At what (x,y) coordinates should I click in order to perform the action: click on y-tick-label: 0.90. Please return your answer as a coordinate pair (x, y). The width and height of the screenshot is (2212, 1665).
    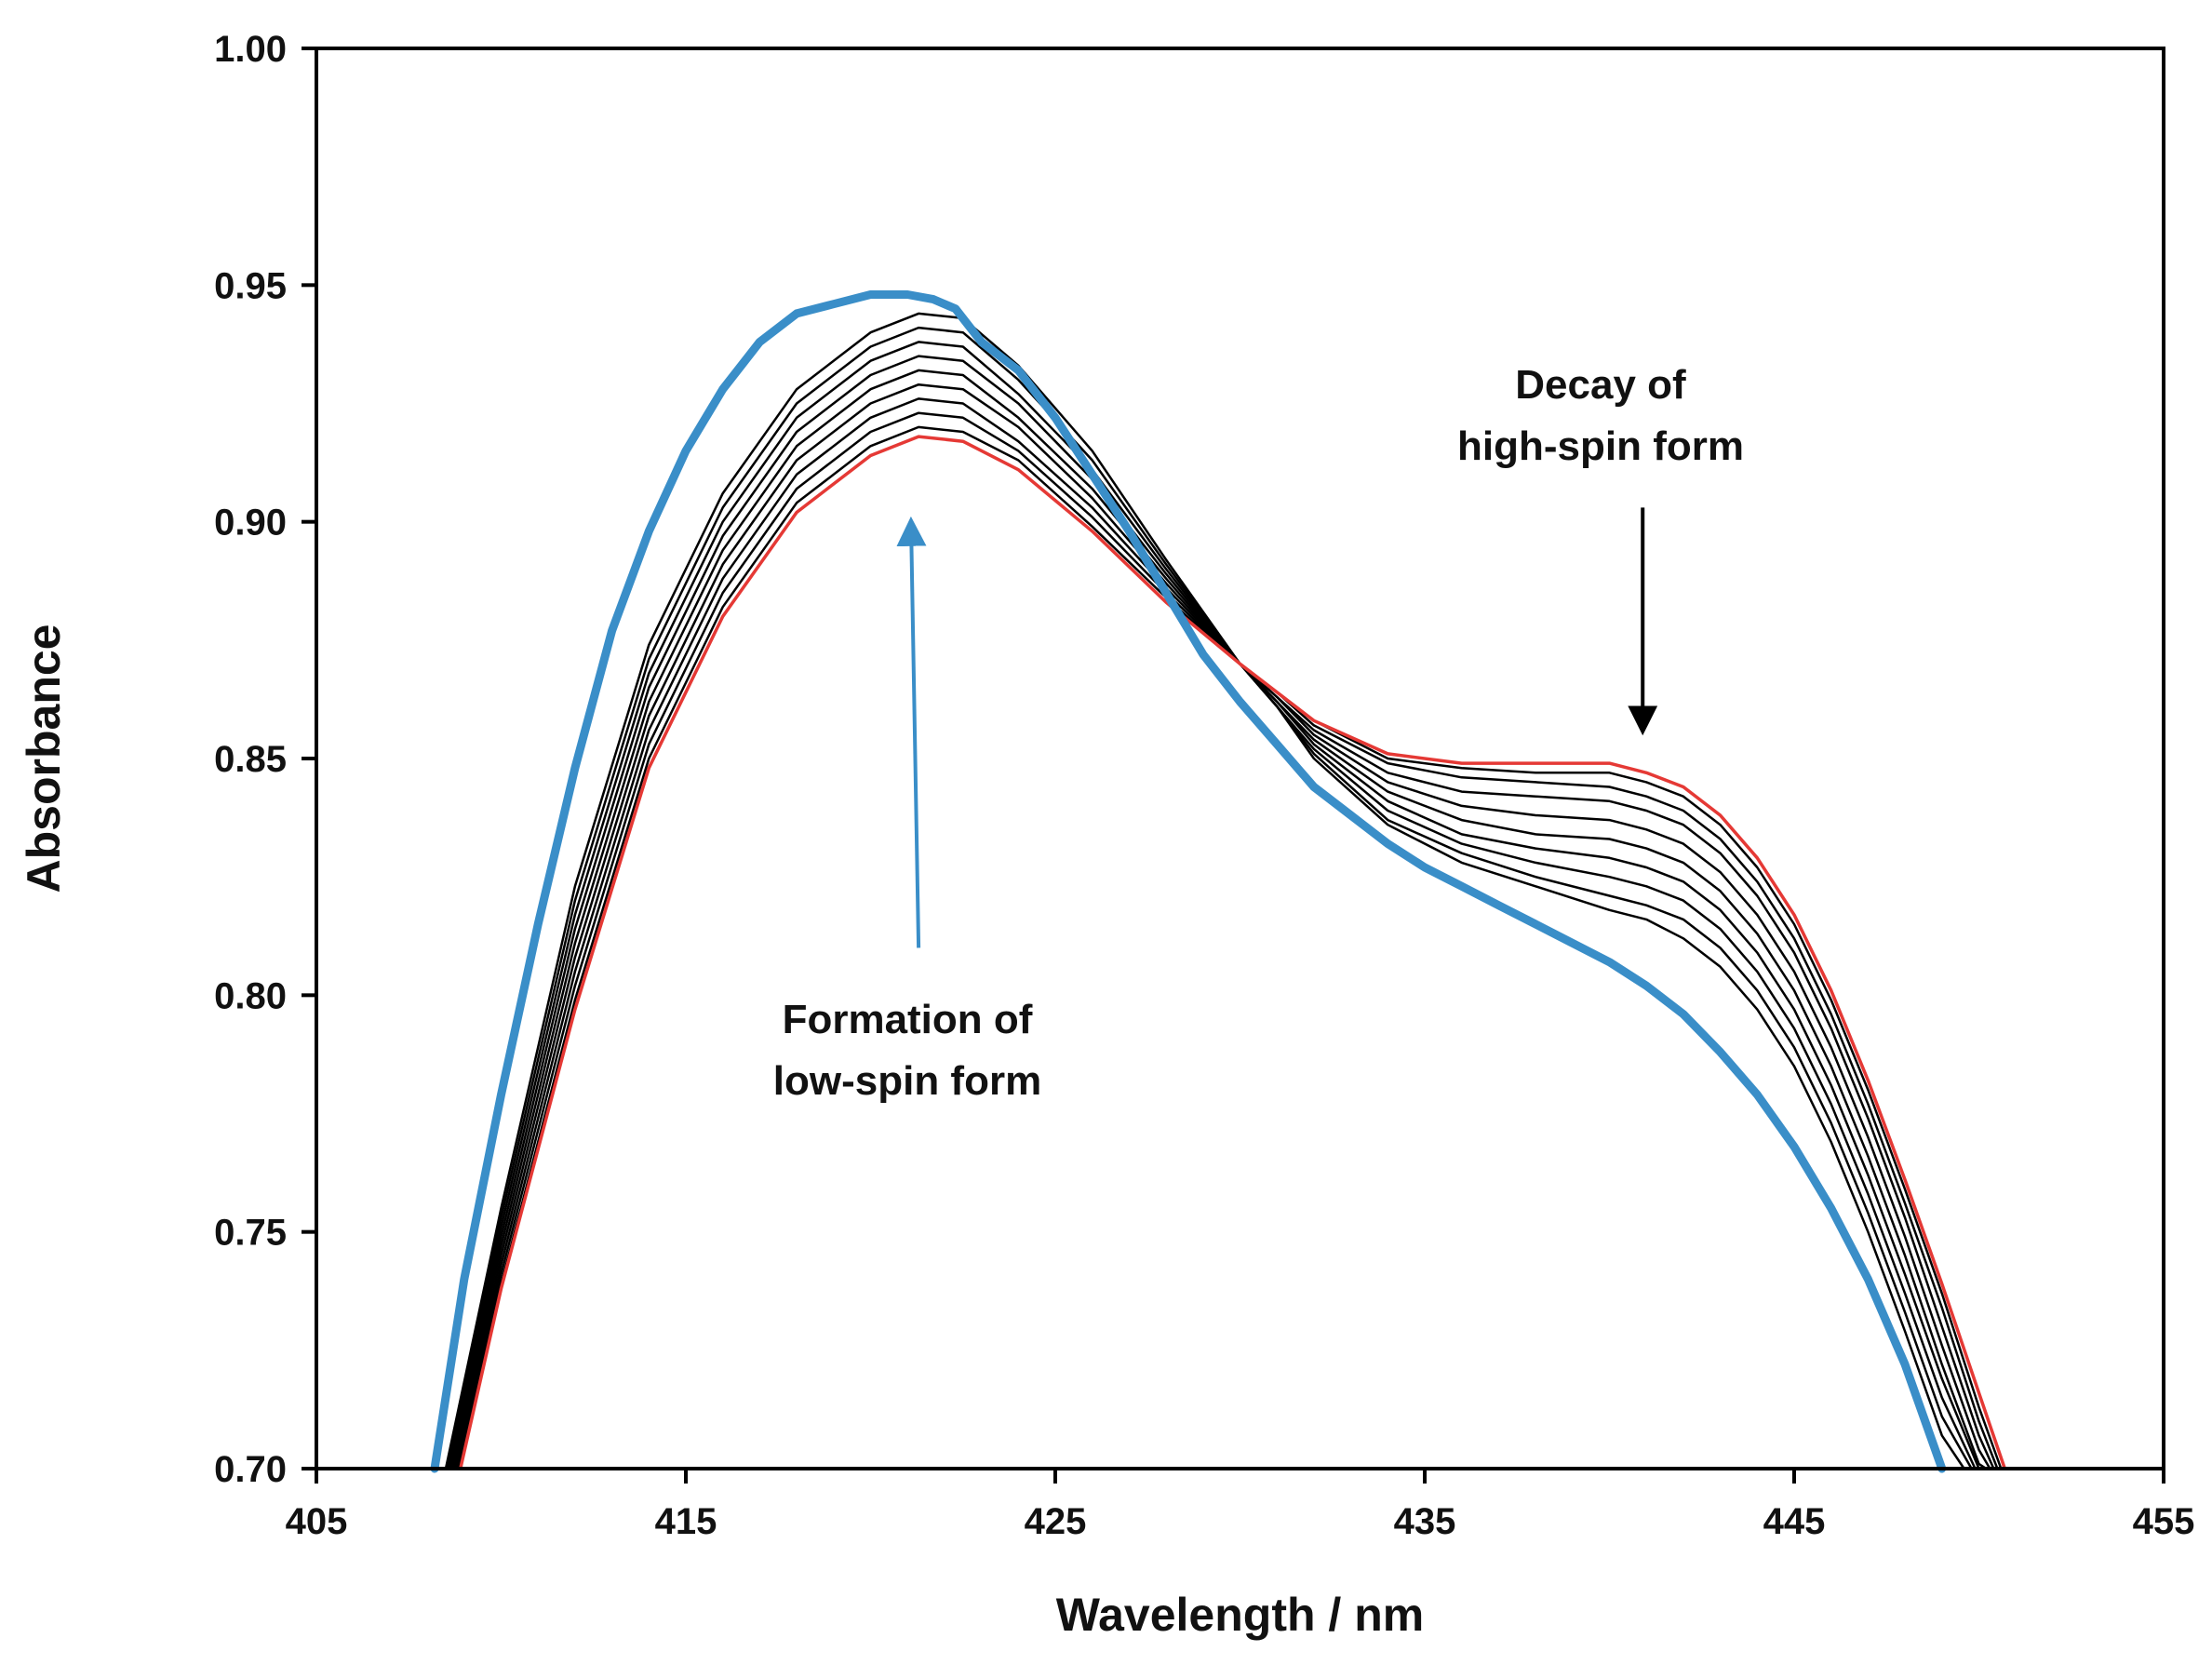
    Looking at the image, I should click on (250, 524).